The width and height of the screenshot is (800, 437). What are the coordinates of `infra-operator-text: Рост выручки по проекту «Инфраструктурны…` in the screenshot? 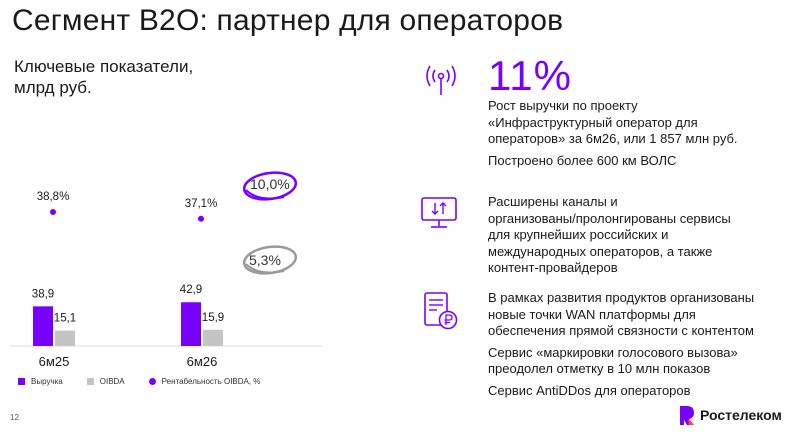 It's located at (638, 133).